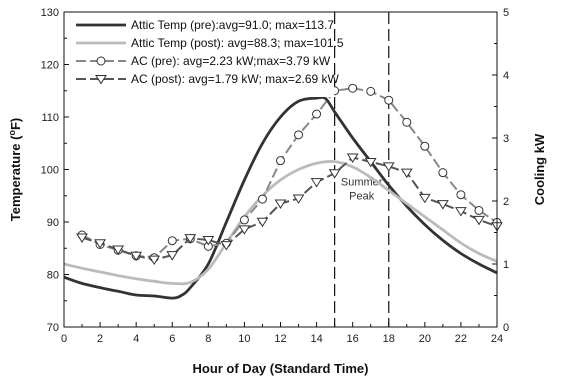 This screenshot has height=381, width=565. What do you see at coordinates (208, 339) in the screenshot?
I see `x-tick-label: 8` at bounding box center [208, 339].